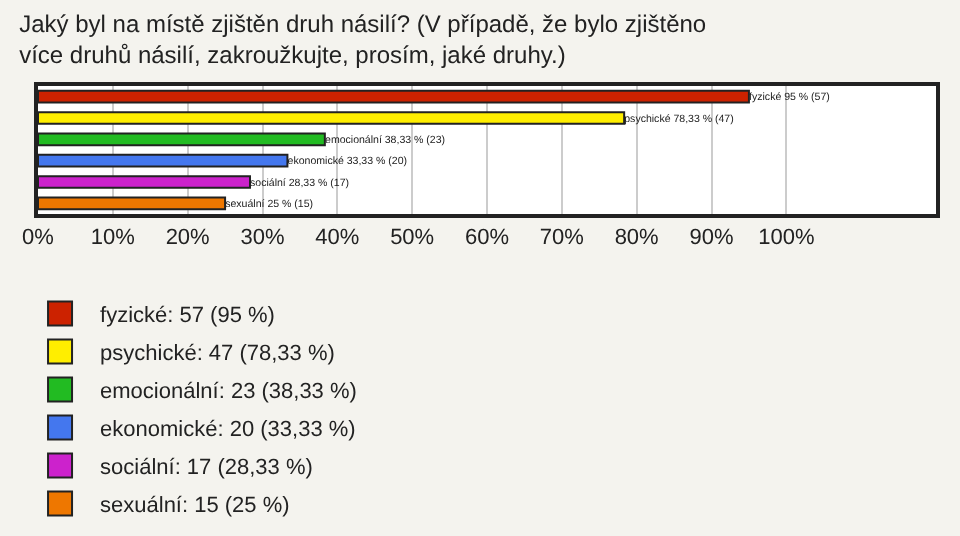  What do you see at coordinates (38, 237) in the screenshot?
I see `x-tick-label: 0%` at bounding box center [38, 237].